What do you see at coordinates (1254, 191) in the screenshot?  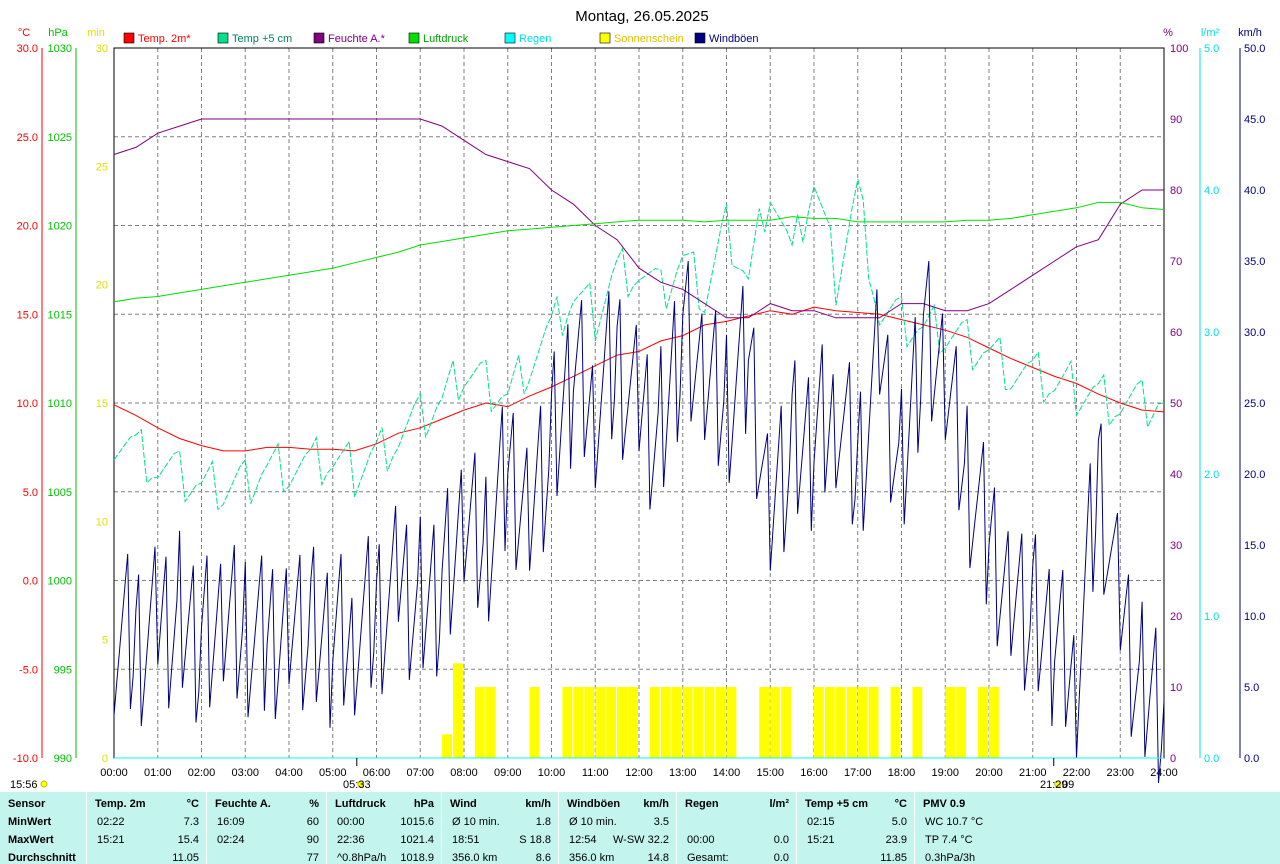 I see `wind-tick-label: 40.0` at bounding box center [1254, 191].